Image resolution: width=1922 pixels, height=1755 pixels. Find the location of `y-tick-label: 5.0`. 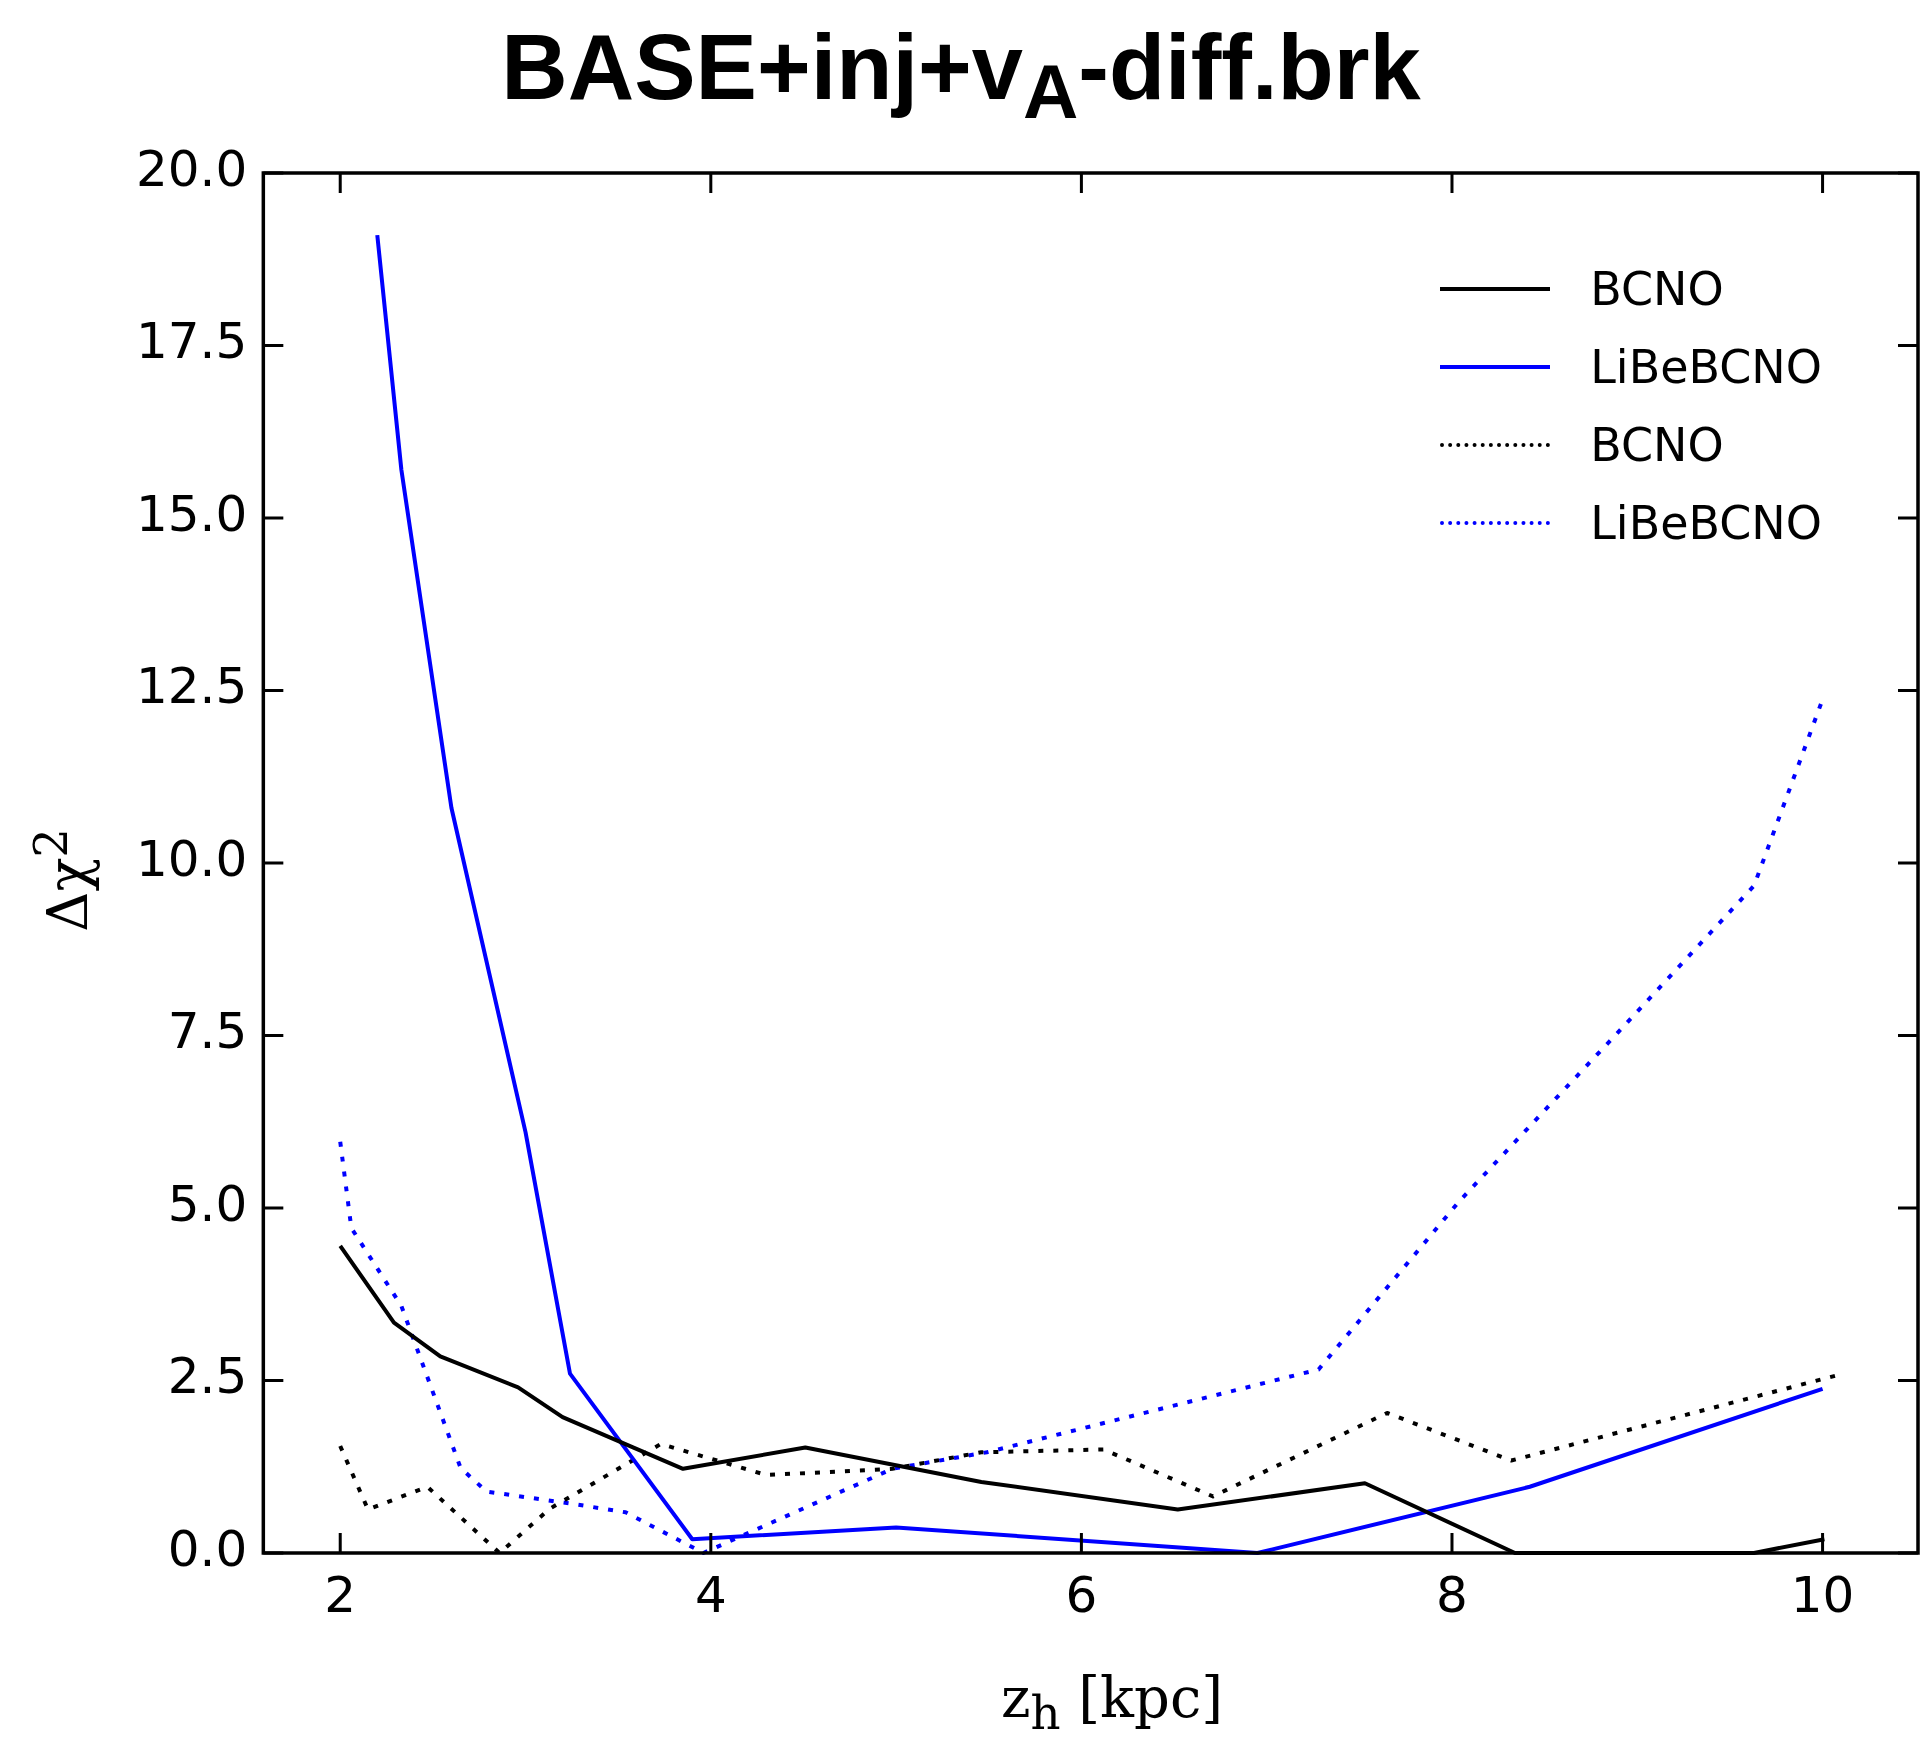

y-tick-label: 5.0 is located at coordinates (207, 1203).